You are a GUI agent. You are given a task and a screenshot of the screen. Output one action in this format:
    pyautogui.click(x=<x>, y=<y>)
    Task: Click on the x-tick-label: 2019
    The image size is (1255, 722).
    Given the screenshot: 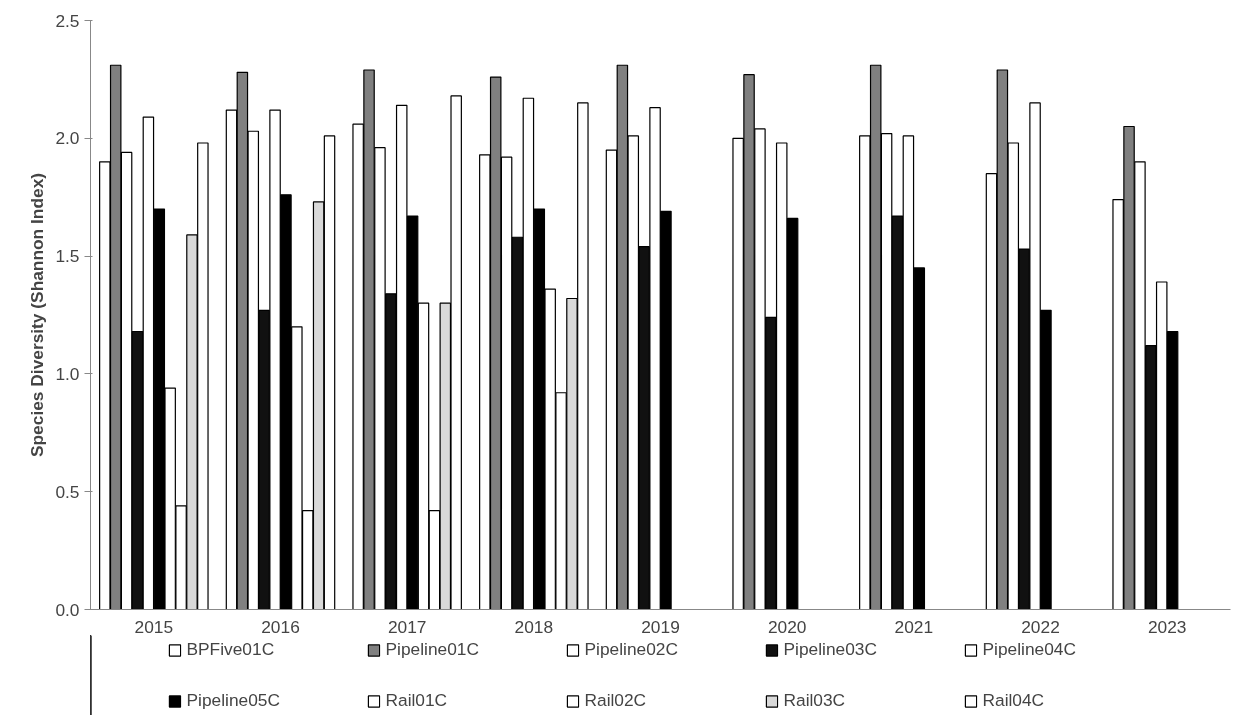 What is the action you would take?
    pyautogui.click(x=660, y=626)
    